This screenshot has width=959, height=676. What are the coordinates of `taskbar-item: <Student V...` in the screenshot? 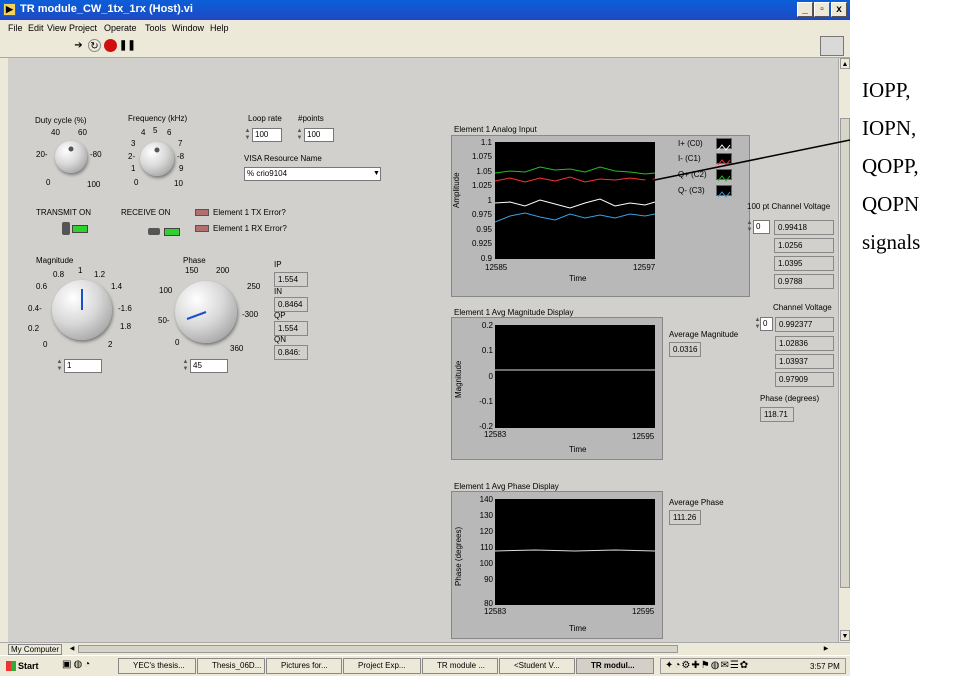 It's located at (537, 666).